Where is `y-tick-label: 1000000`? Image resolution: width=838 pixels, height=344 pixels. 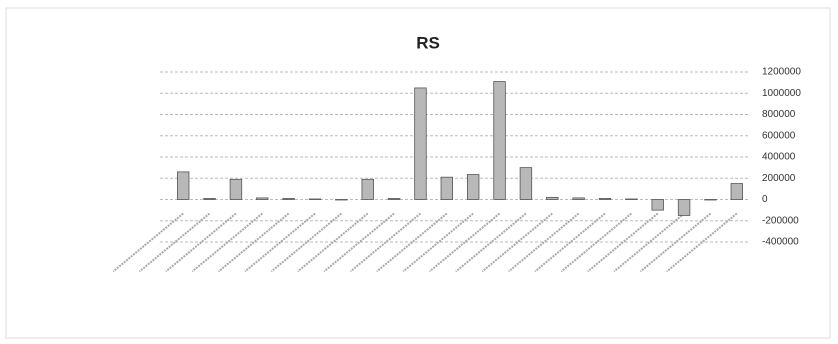
y-tick-label: 1000000 is located at coordinates (781, 93).